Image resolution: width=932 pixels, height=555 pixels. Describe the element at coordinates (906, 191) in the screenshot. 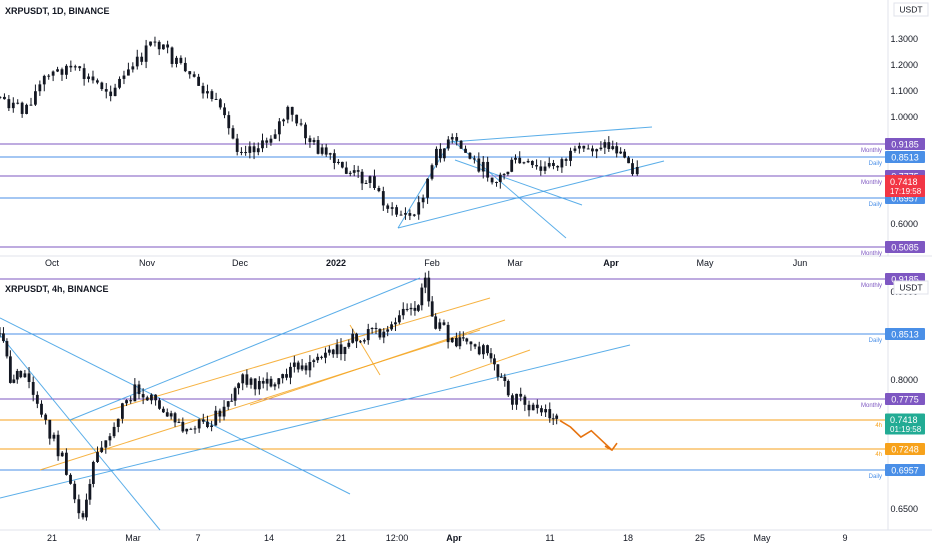

I see `last-price-countdown: 17:19:58` at that location.